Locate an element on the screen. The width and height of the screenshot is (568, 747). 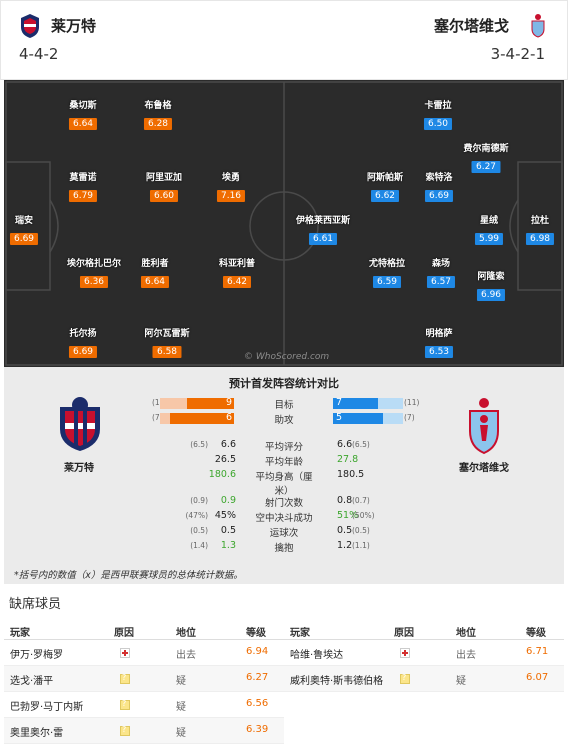
home-value: 0.9 is located at coordinates (228, 500).